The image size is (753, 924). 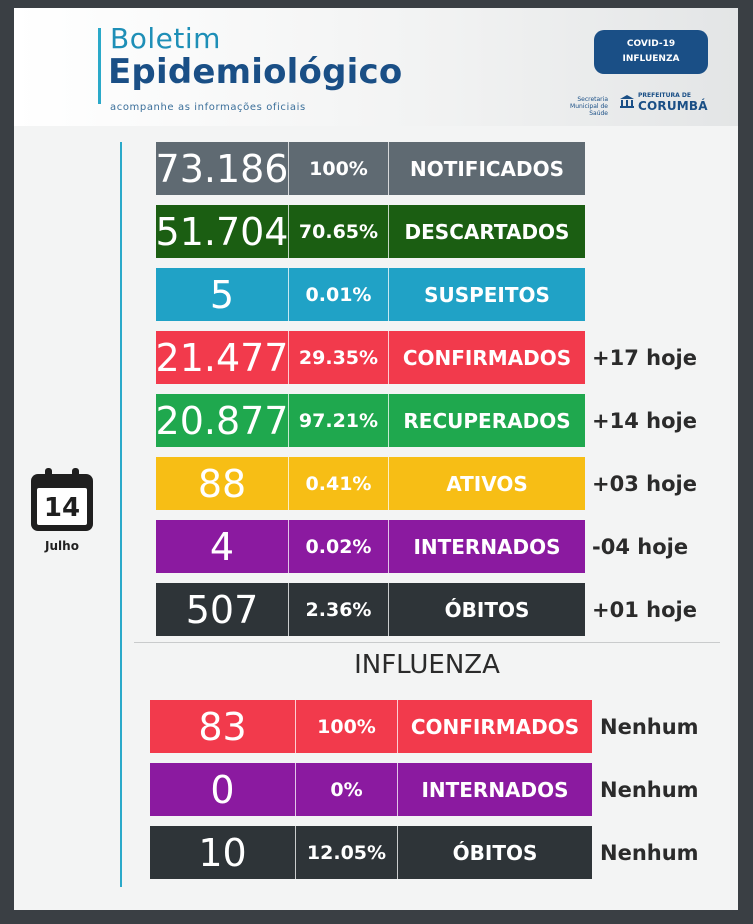 I want to click on calendar-day: 14, so click(x=62, y=508).